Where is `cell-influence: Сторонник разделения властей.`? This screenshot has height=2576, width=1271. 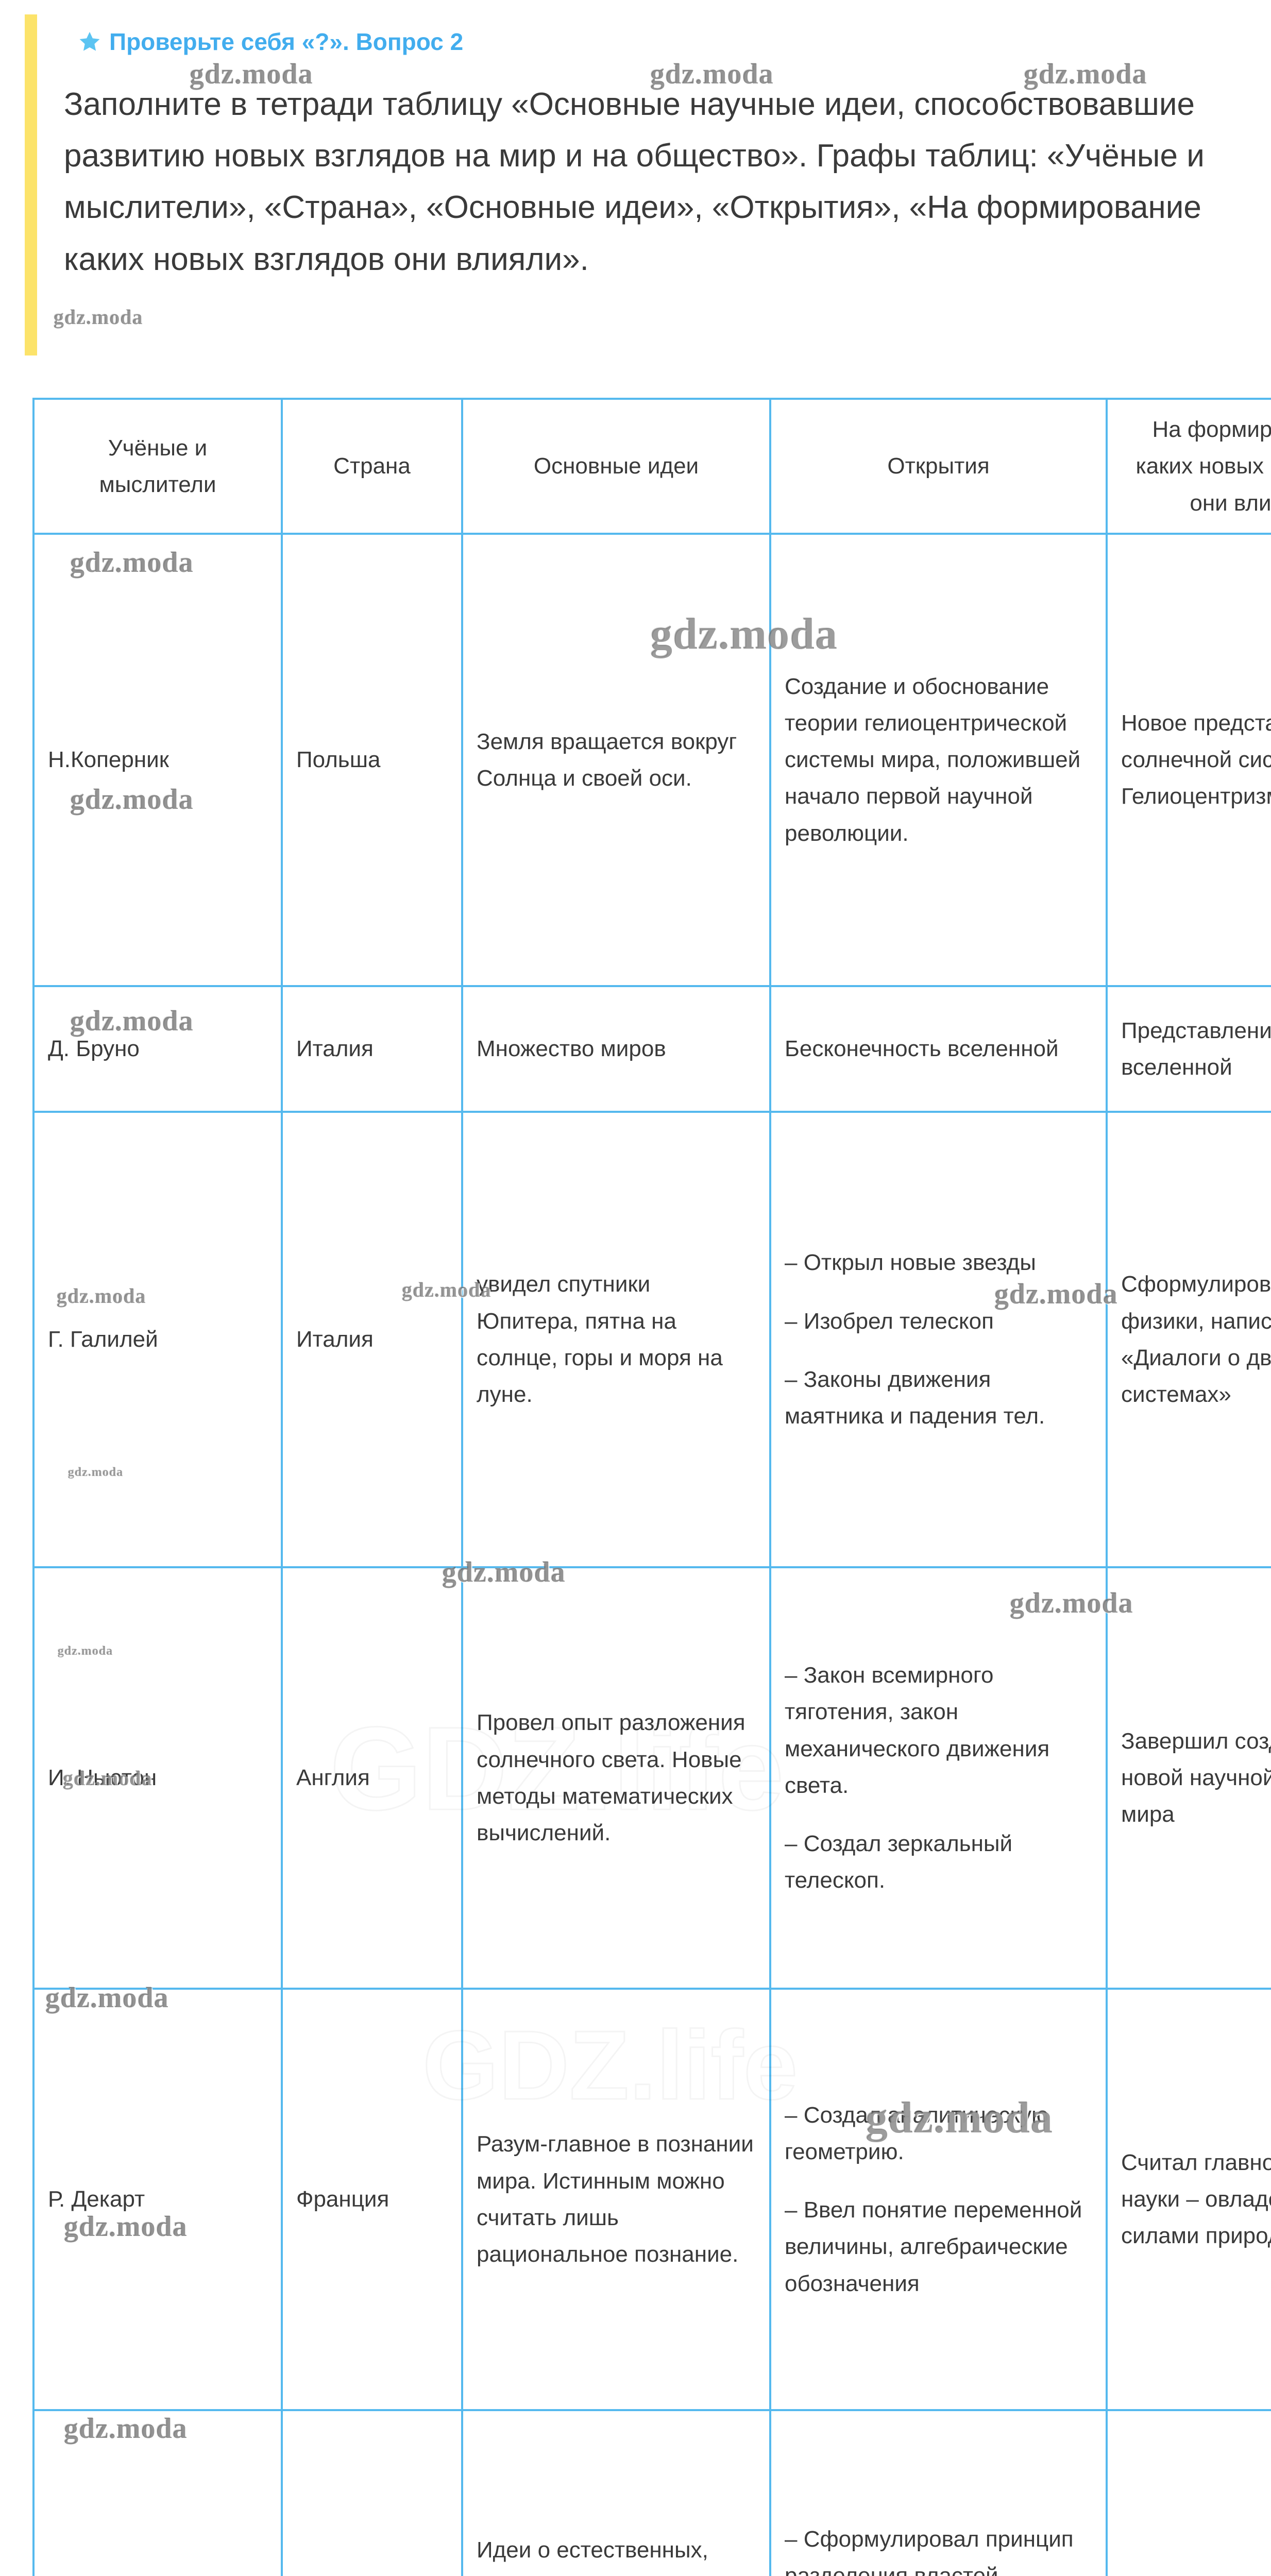
cell-influence: Сторонник разделения властей. is located at coordinates (1188, 2492).